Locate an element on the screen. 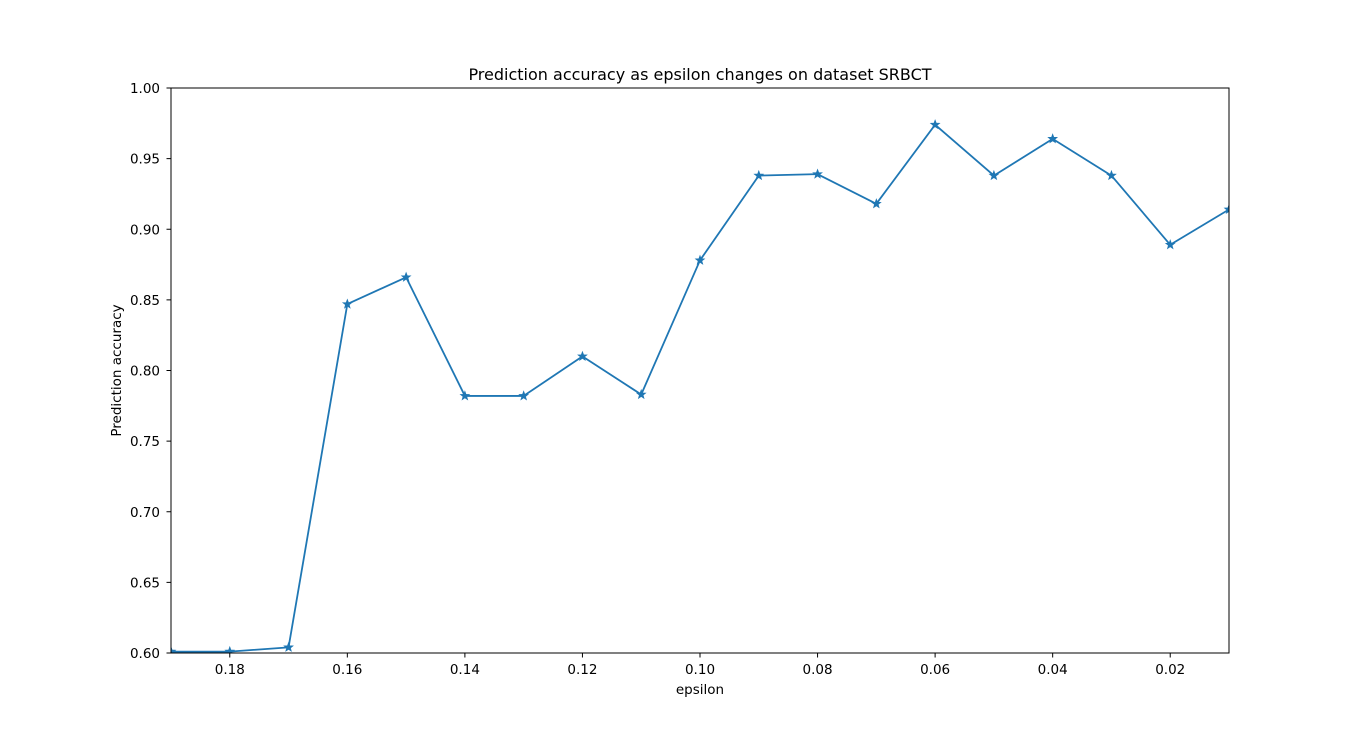  x-tick-label: 0.18 is located at coordinates (230, 670).